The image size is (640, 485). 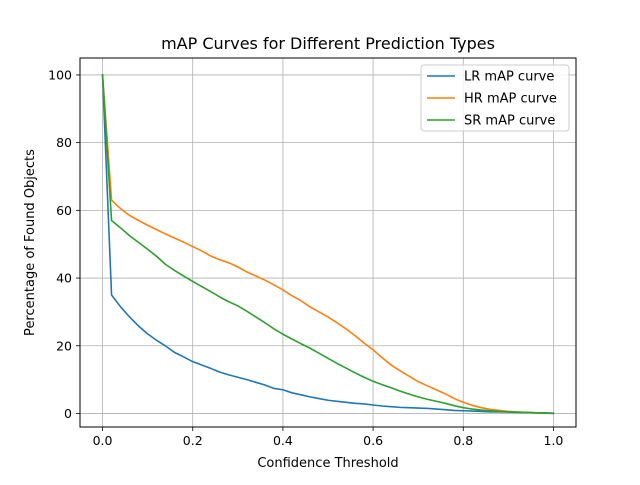 What do you see at coordinates (60, 74) in the screenshot?
I see `y-tick-label: 100` at bounding box center [60, 74].